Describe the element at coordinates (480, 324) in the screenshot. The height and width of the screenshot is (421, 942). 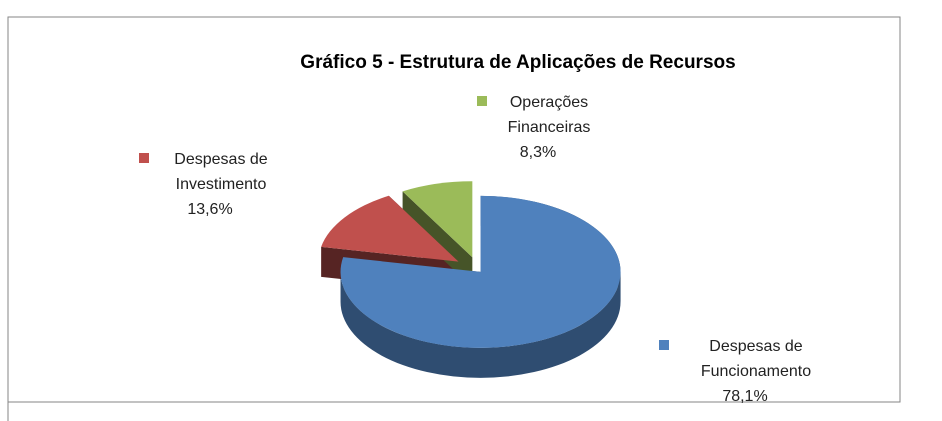
I see `slice-side` at that location.